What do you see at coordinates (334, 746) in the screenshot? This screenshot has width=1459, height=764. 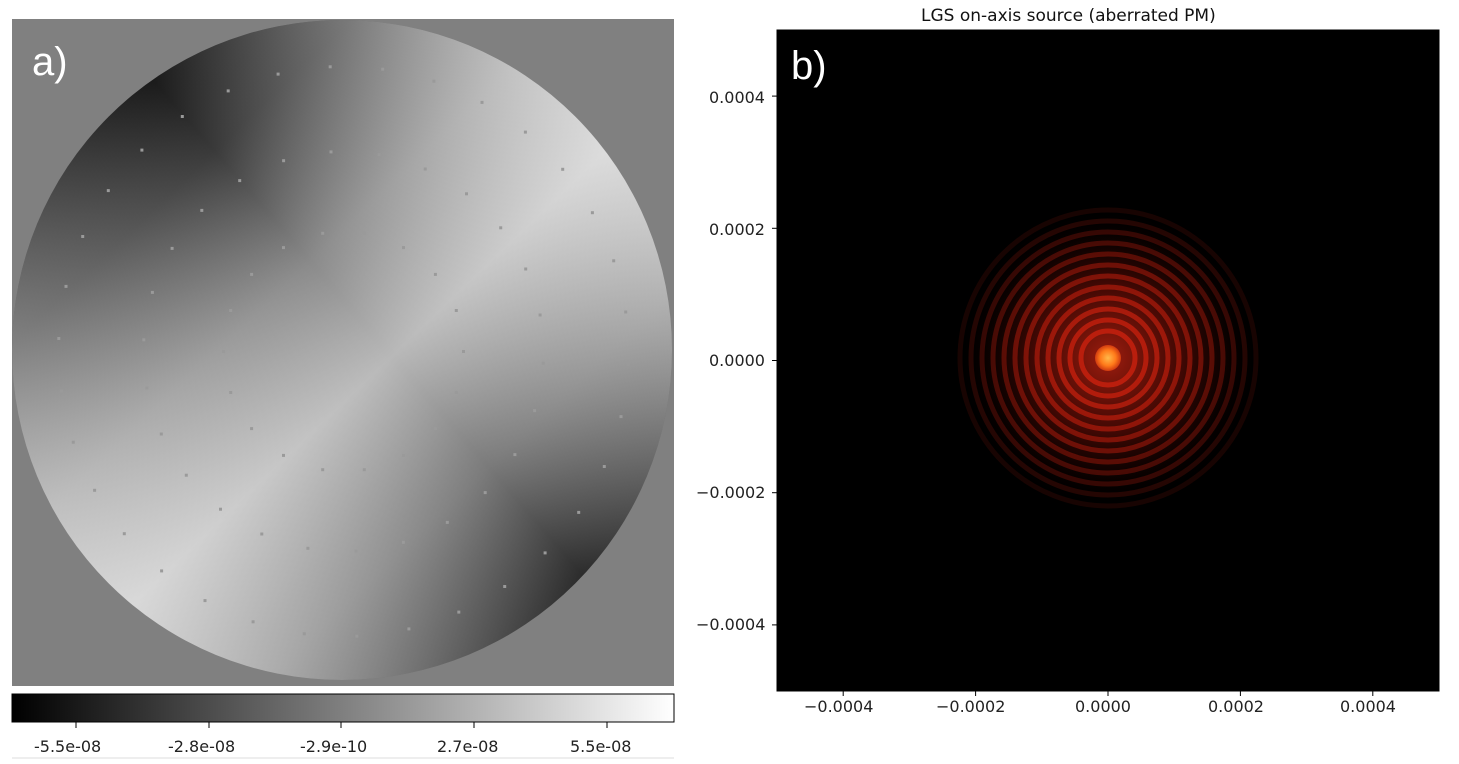 I see `colorbar-tick-label: -2.9e-10` at bounding box center [334, 746].